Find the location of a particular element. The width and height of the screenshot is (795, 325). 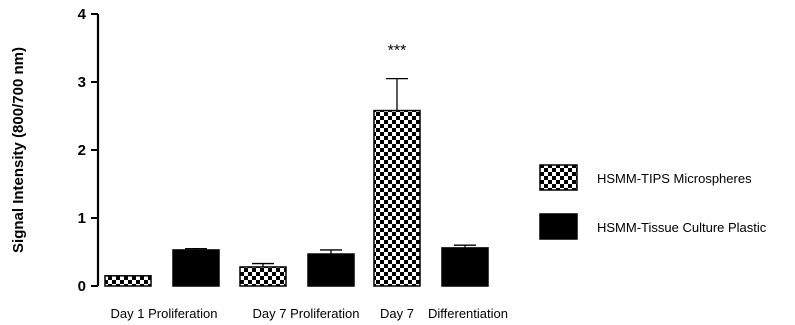

legend-label: HSMM-Tissue Culture Plastic is located at coordinates (682, 227).